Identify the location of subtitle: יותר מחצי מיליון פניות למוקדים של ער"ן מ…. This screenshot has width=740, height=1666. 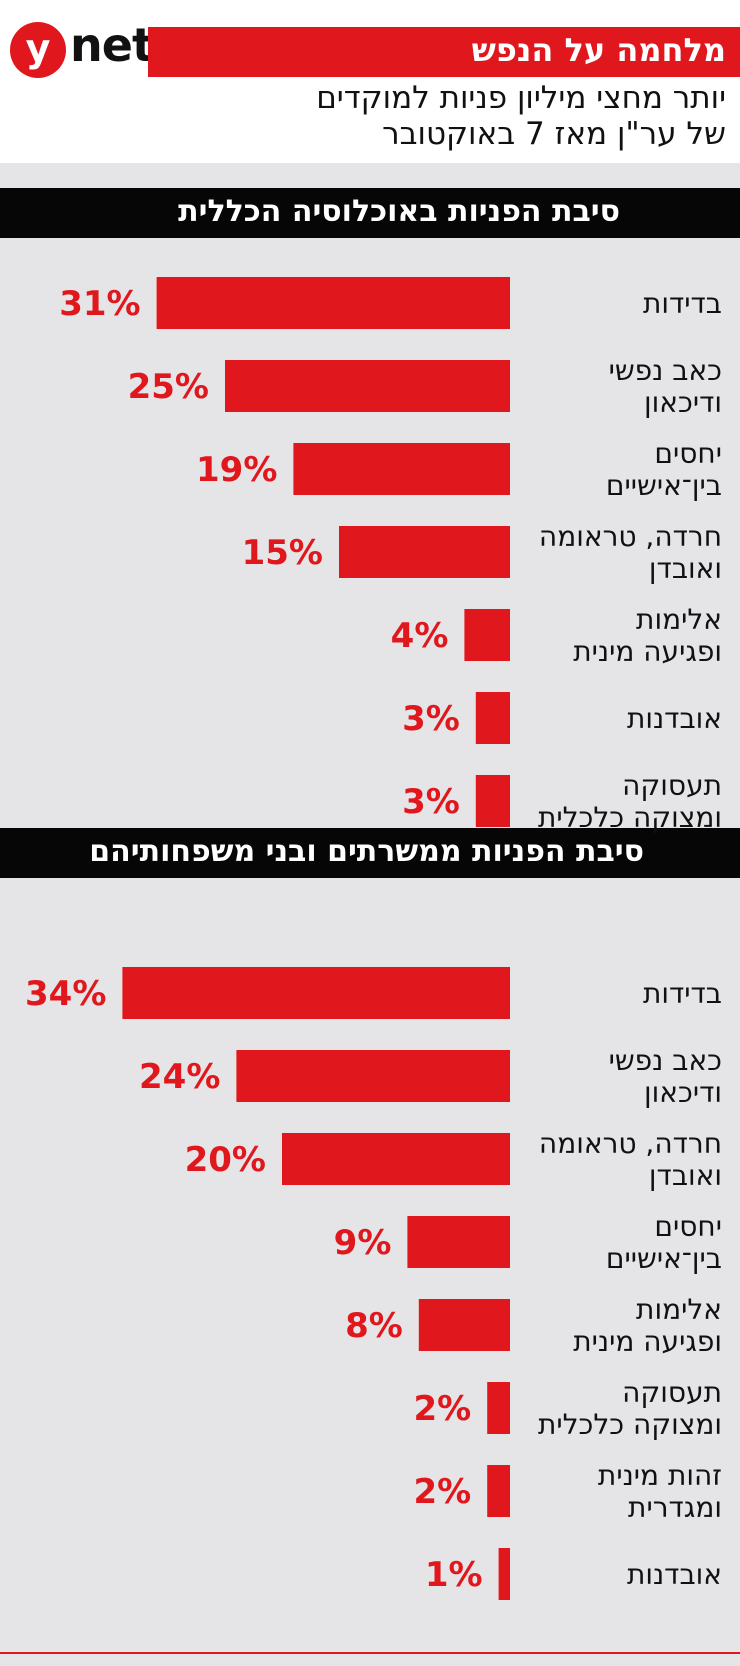
(446, 116).